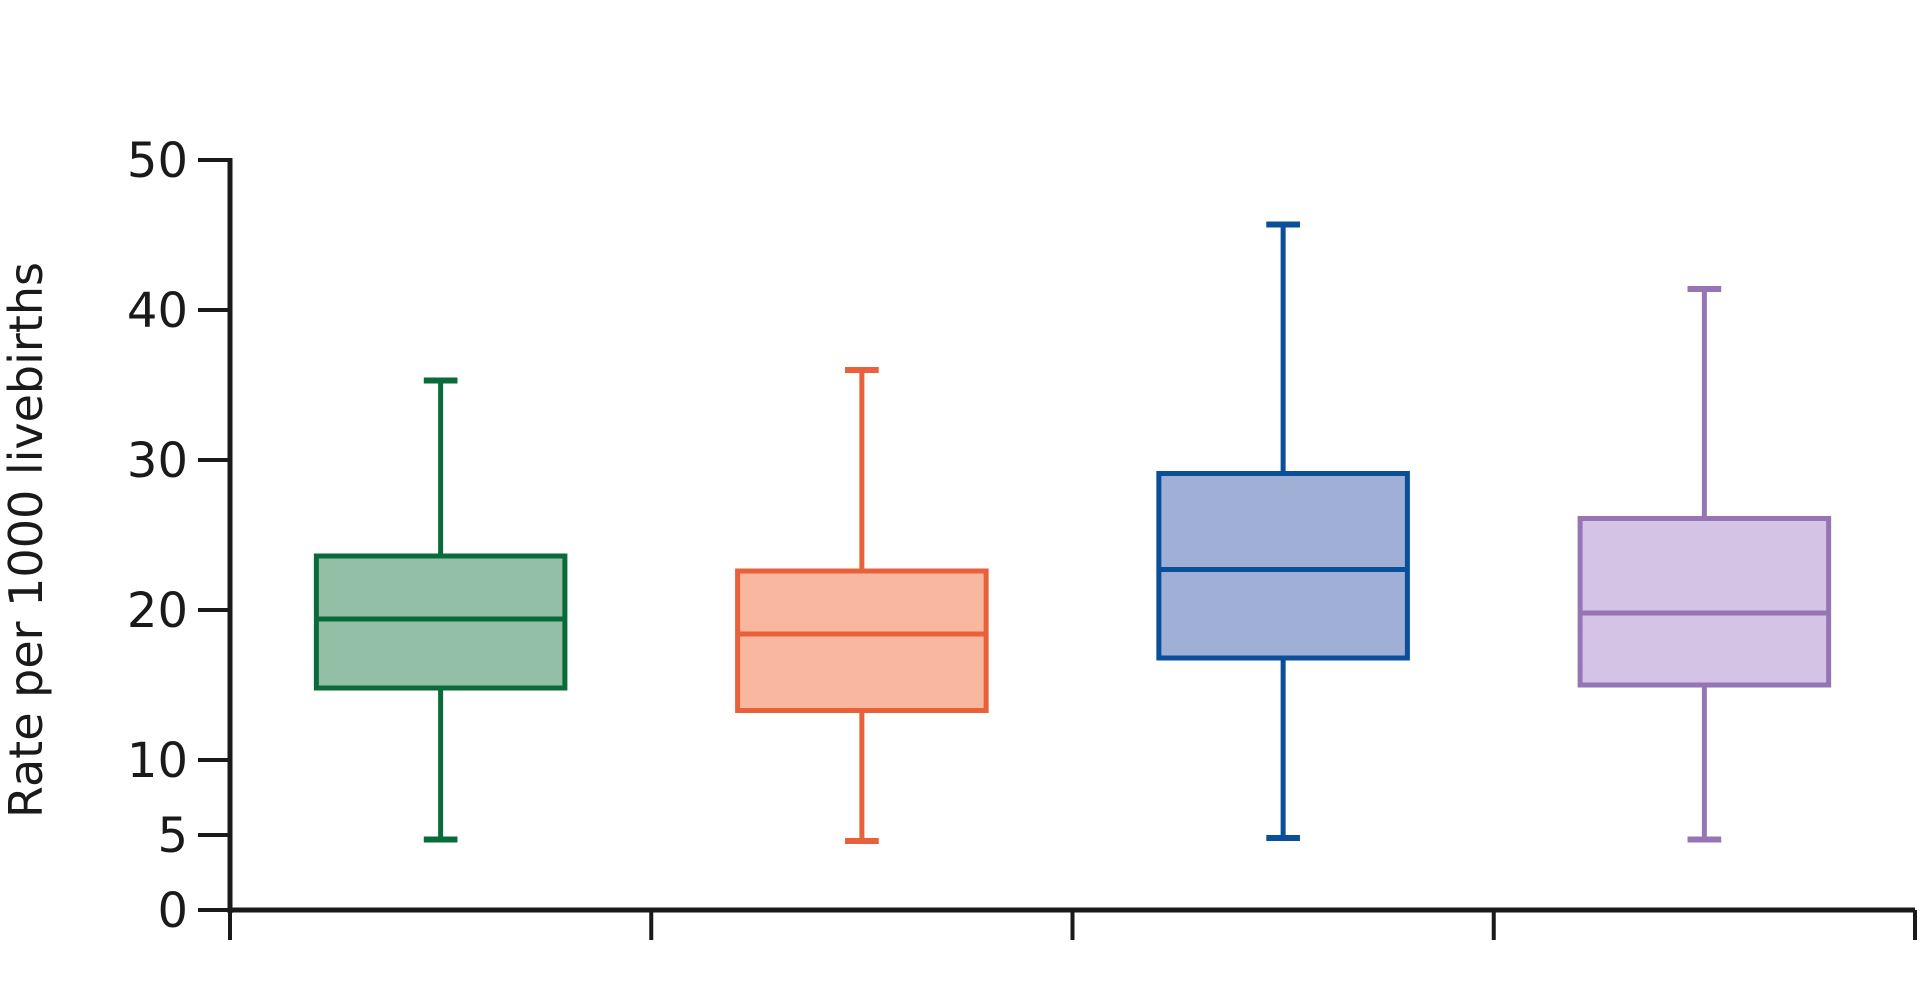 The height and width of the screenshot is (982, 1920). I want to click on y-tick-label-30: 30, so click(157, 461).